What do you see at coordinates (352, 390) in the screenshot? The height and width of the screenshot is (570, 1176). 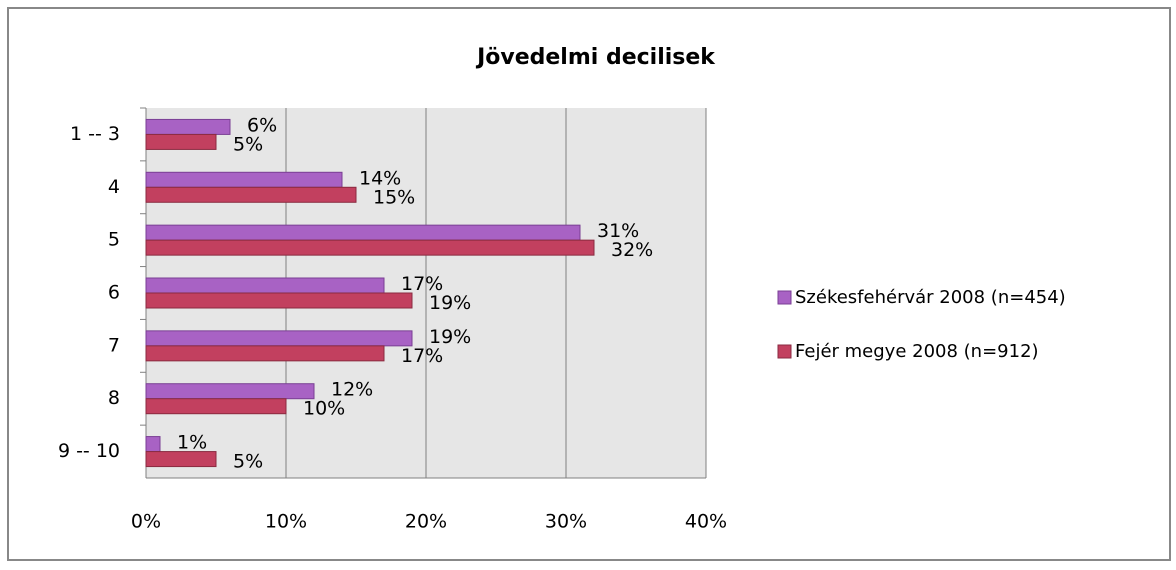 I see `data-label: 12%` at bounding box center [352, 390].